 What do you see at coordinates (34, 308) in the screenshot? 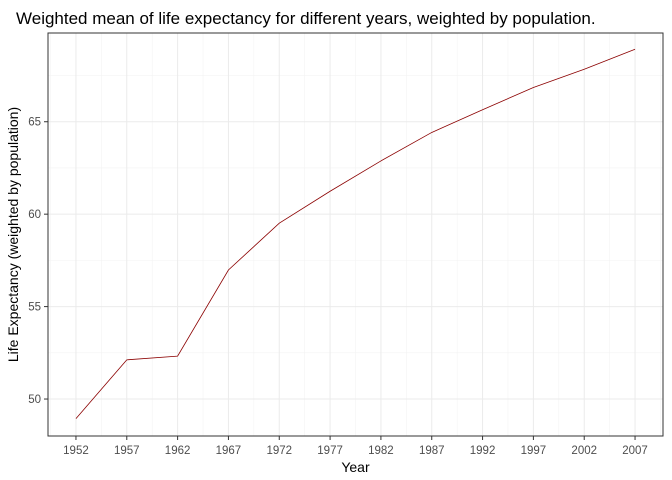
I see `y-tick-label: 55` at bounding box center [34, 308].